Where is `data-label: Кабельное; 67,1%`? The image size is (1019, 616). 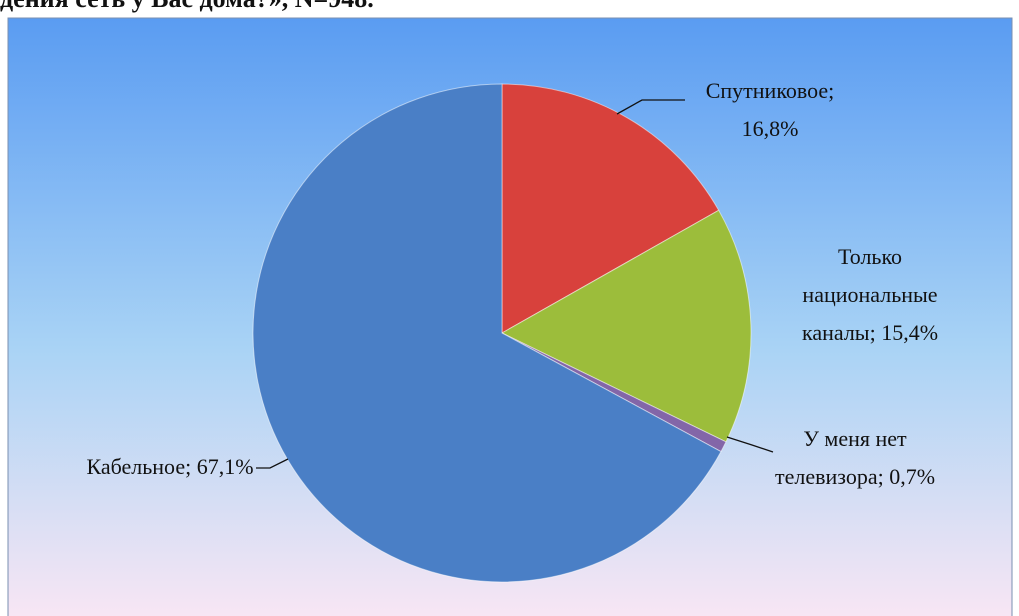
data-label: Кабельное; 67,1% is located at coordinates (170, 467).